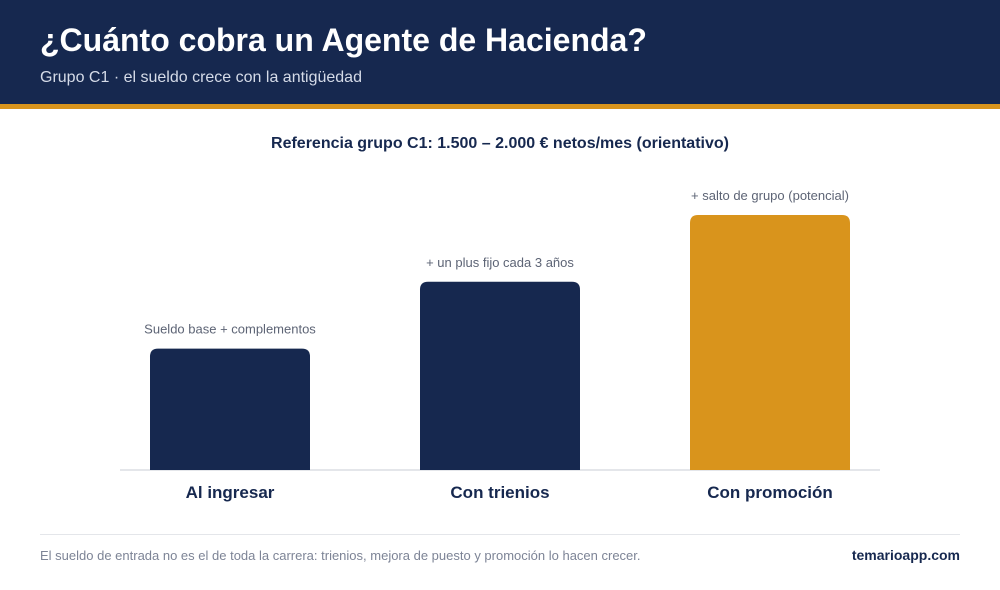 Image resolution: width=1000 pixels, height=590 pixels. What do you see at coordinates (770, 492) in the screenshot?
I see `category-label-3: Con promoción` at bounding box center [770, 492].